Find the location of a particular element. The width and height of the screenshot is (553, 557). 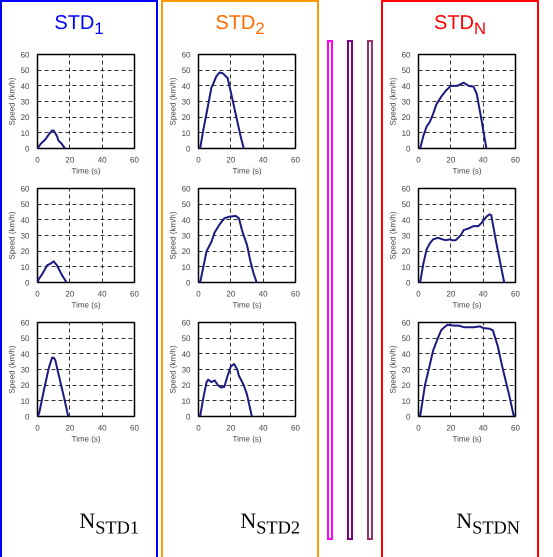

chart-title: STD$_{2}$ is located at coordinates (240, 25).